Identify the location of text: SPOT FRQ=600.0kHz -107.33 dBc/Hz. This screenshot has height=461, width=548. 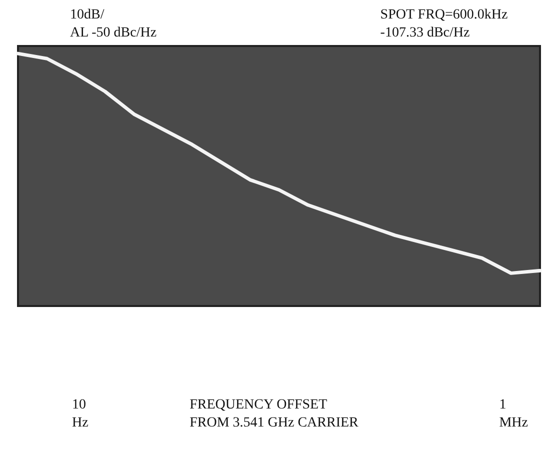
(444, 24).